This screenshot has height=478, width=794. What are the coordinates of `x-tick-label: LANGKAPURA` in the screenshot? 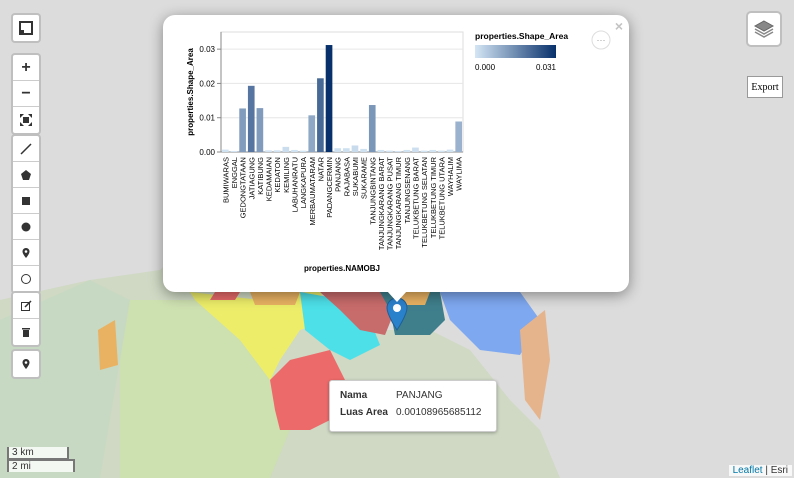 It's located at (303, 182).